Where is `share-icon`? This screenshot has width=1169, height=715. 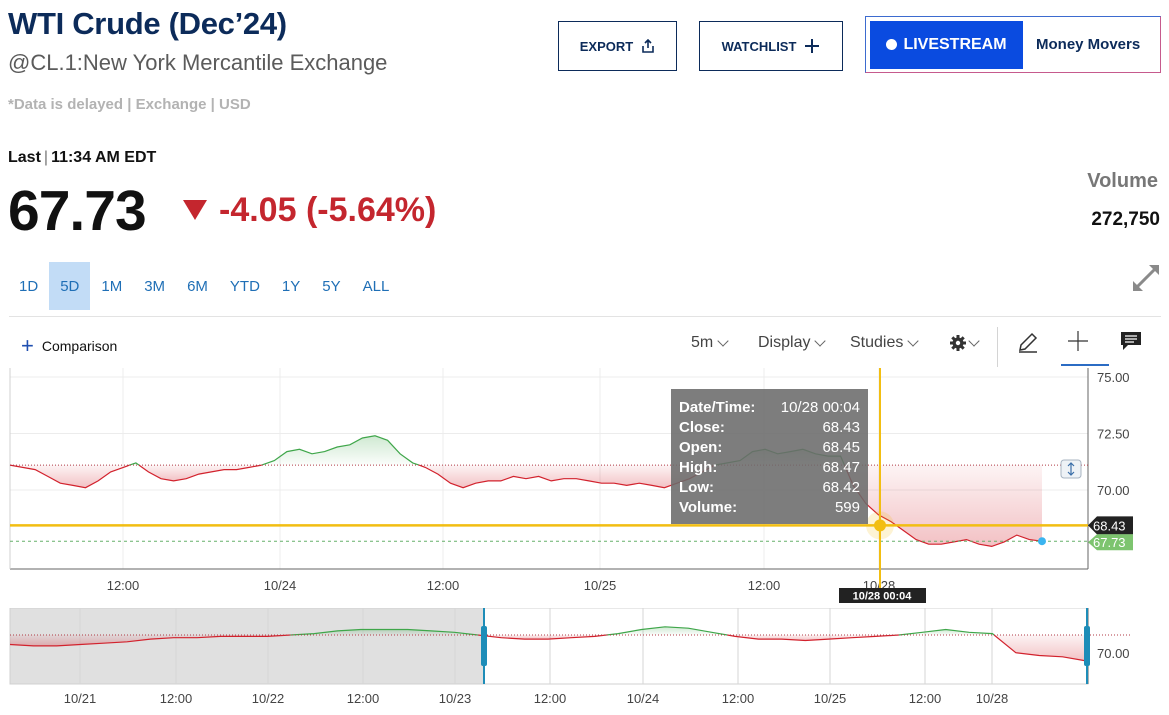
share-icon is located at coordinates (648, 46).